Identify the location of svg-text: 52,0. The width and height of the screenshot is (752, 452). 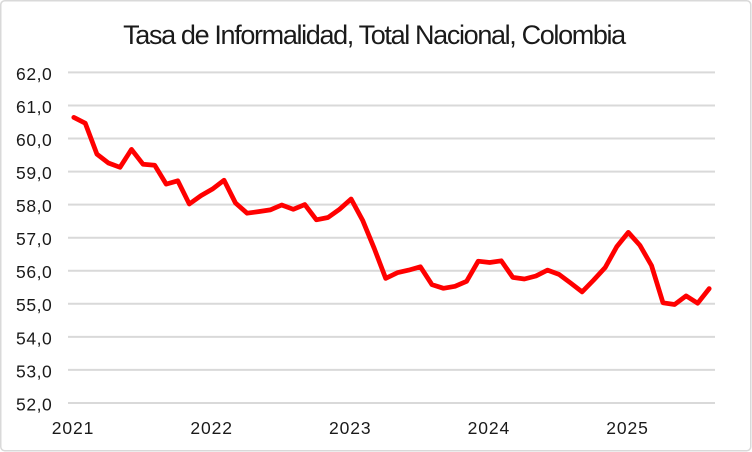
(34, 404).